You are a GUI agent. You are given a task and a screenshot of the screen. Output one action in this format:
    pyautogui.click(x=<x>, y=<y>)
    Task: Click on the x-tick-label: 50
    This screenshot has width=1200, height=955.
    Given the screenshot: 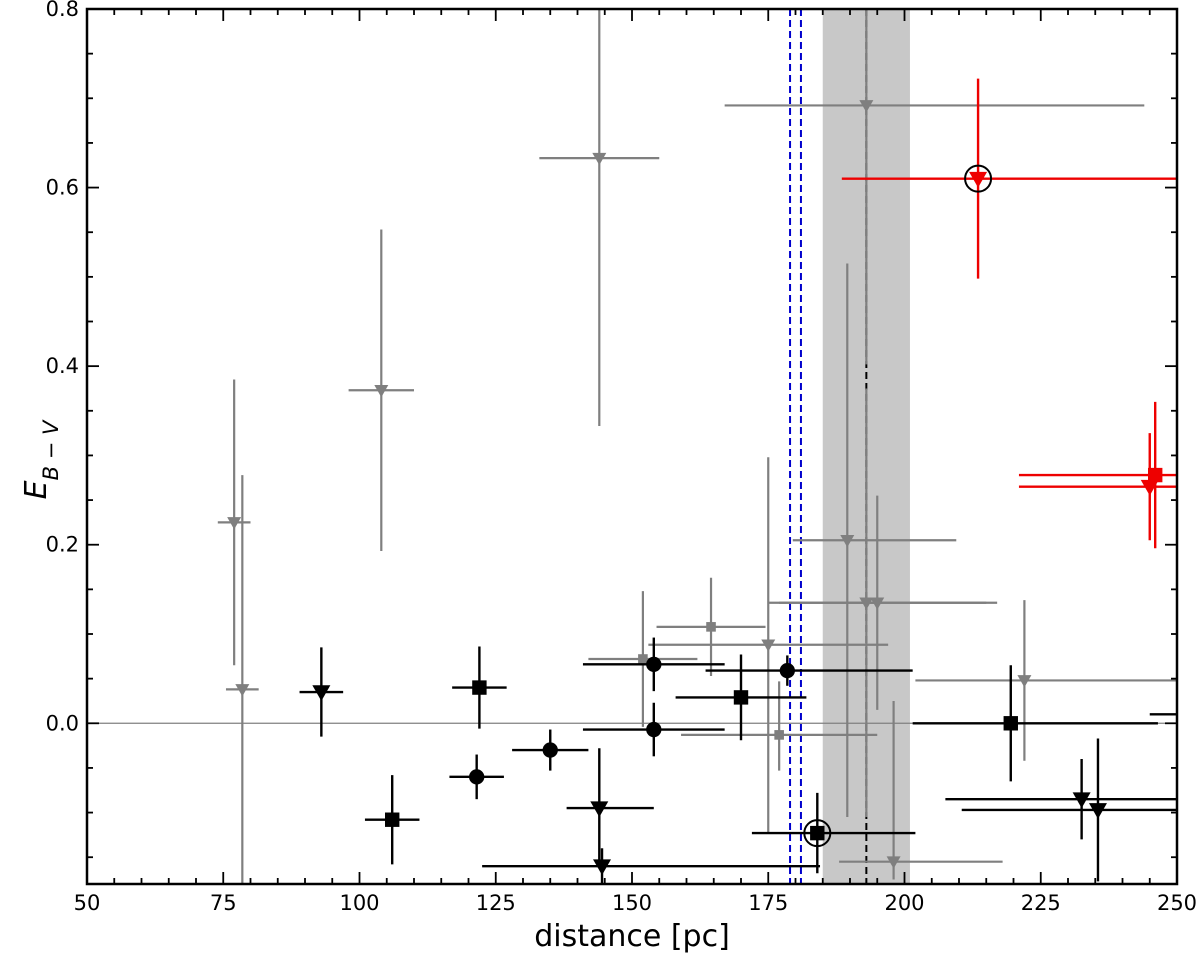 What is the action you would take?
    pyautogui.click(x=87, y=903)
    